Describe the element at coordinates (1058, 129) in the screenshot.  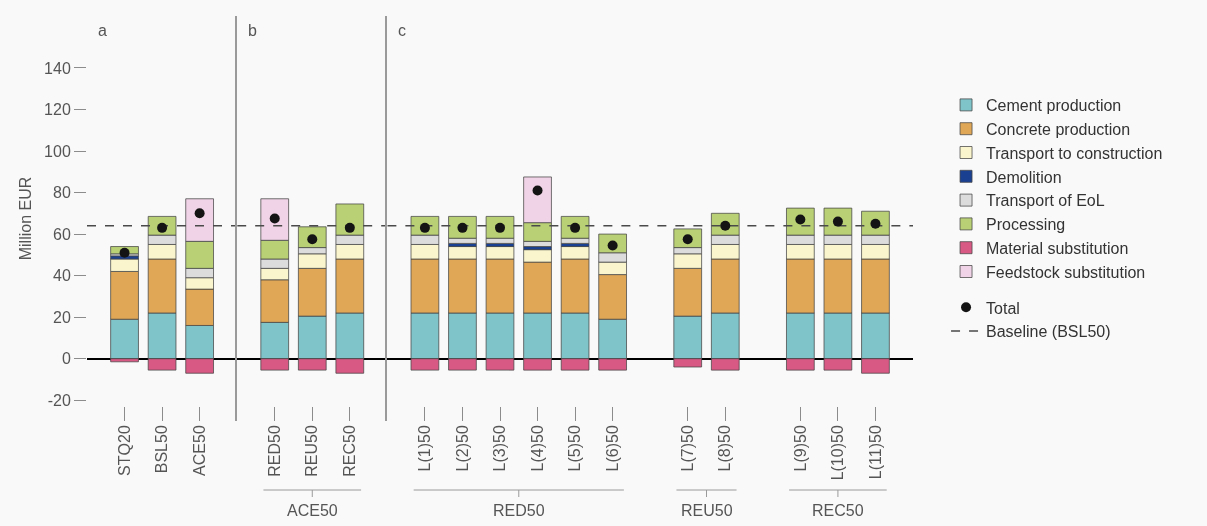
I see `legend-label: Concrete production` at that location.